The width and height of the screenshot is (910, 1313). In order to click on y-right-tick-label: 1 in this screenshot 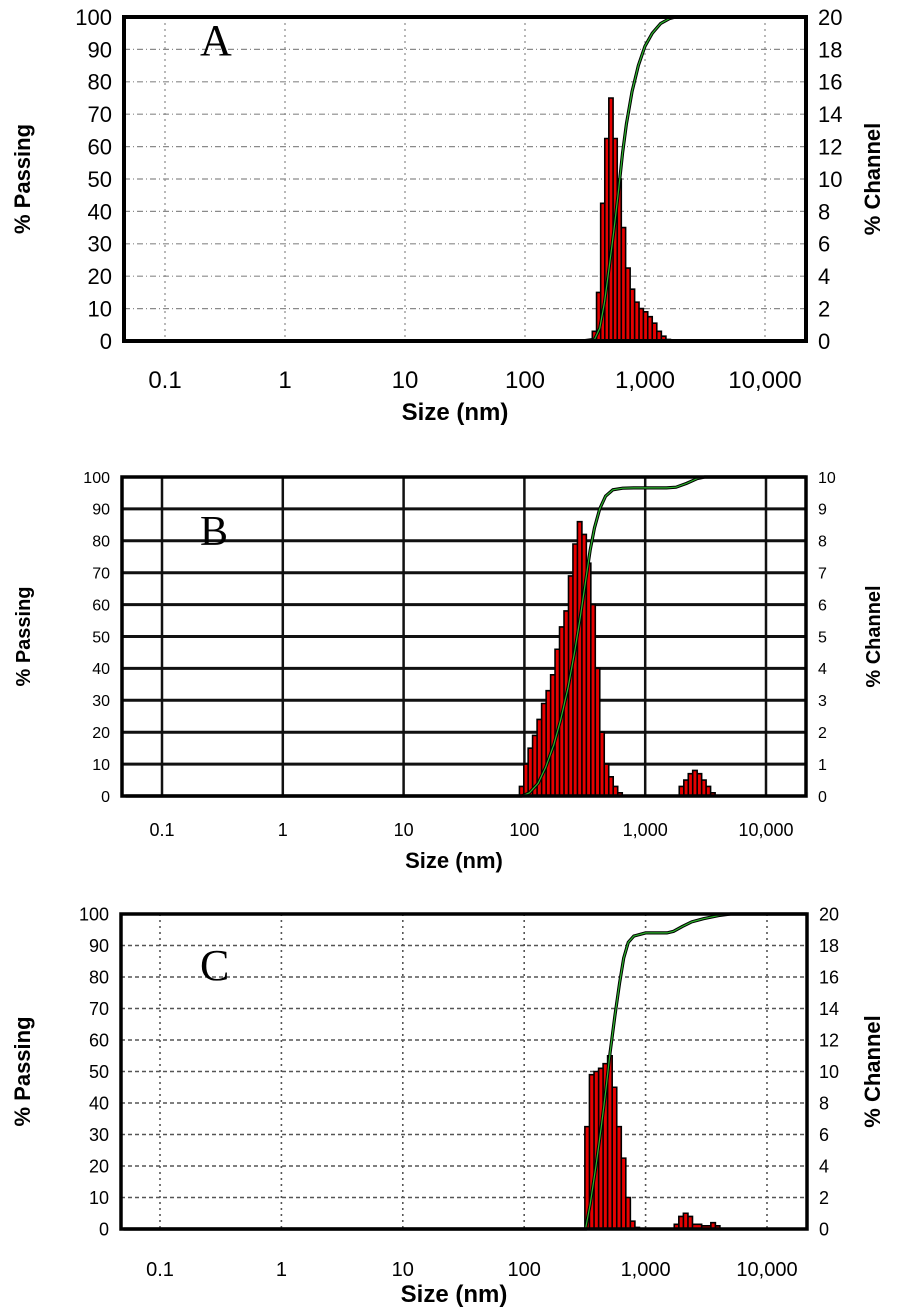, I will do `click(822, 765)`.